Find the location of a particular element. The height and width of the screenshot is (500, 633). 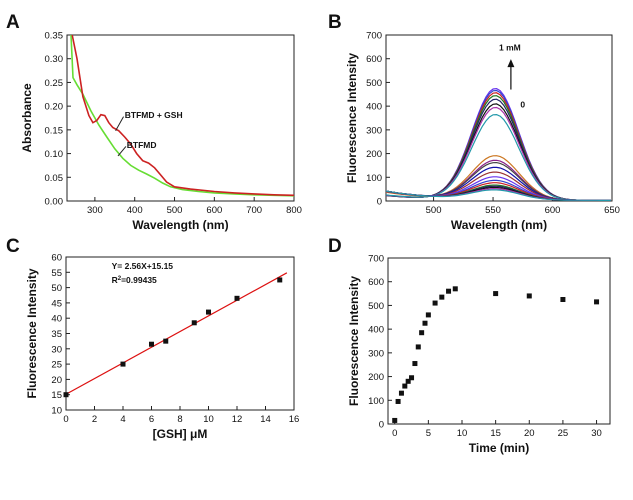

r-squared-label: R2=0.99435 is located at coordinates (134, 280).